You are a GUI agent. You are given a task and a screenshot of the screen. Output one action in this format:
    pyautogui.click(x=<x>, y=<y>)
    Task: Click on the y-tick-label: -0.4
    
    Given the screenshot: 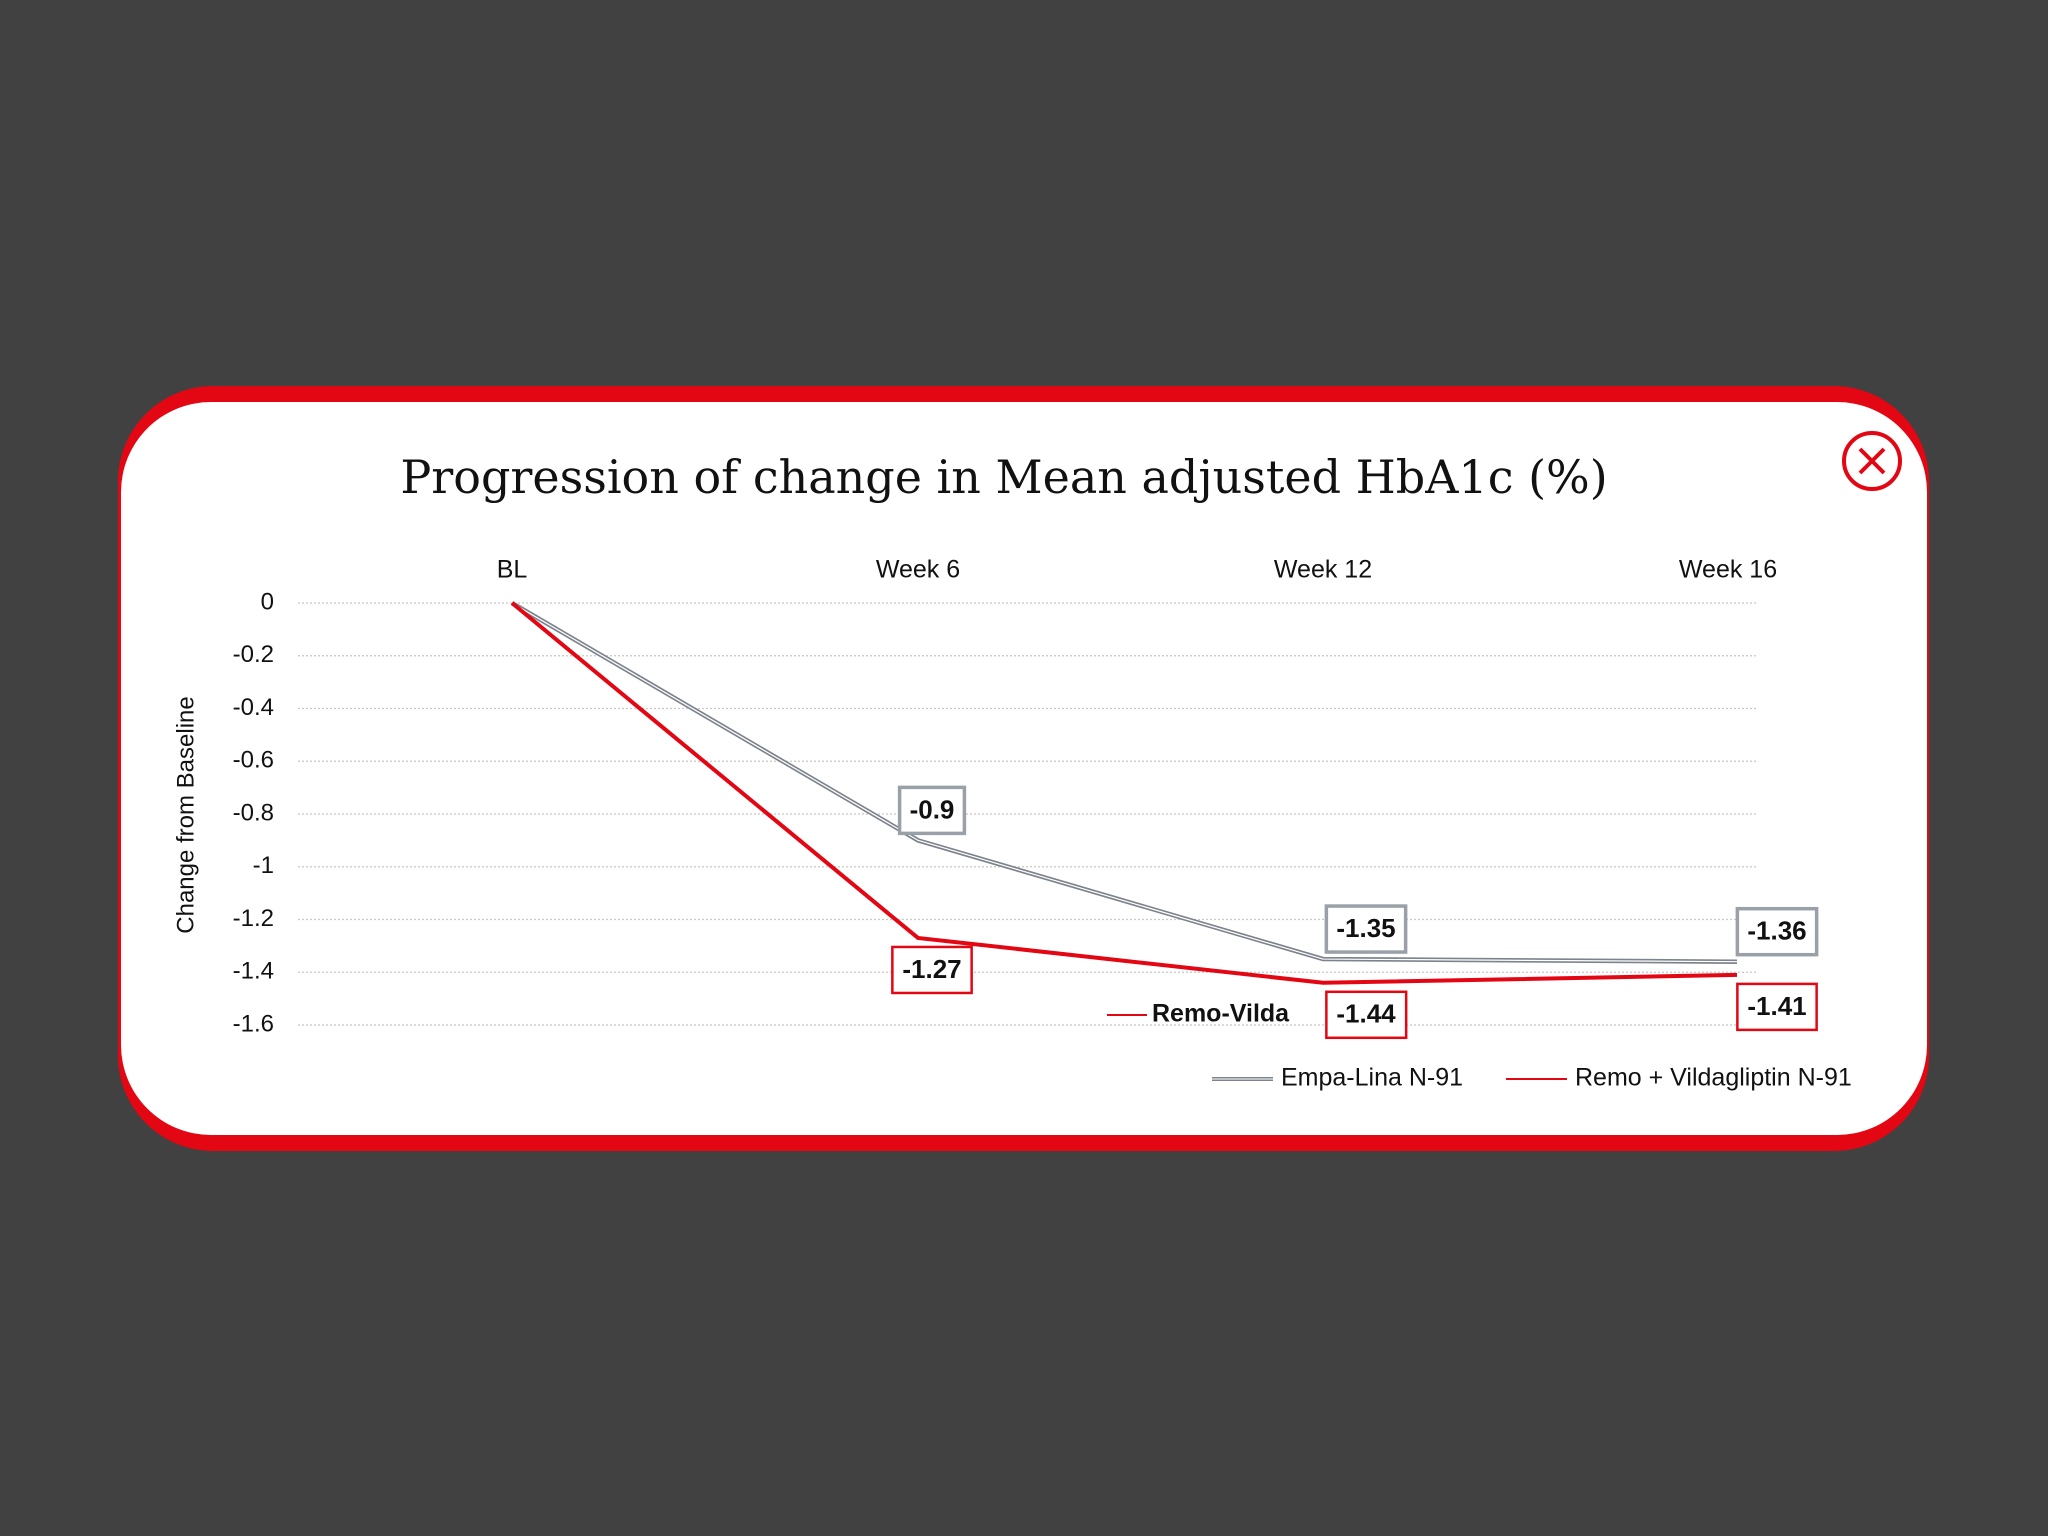 What is the action you would take?
    pyautogui.click(x=253, y=707)
    